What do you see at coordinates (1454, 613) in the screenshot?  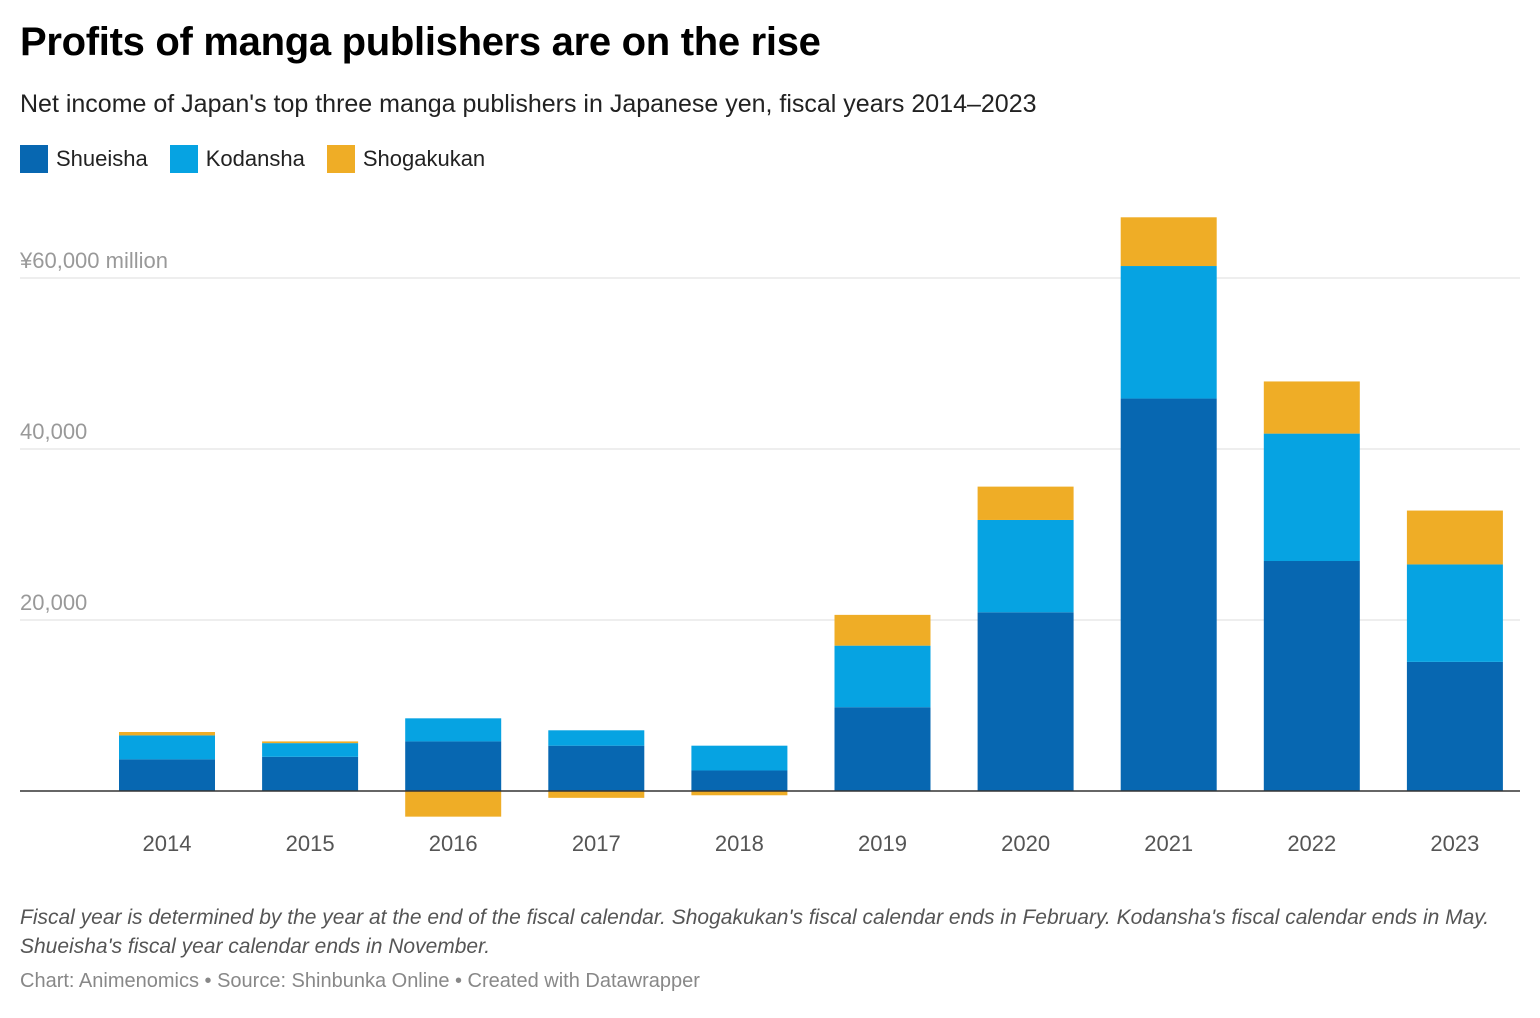 I see `bar-kodansha-2023` at bounding box center [1454, 613].